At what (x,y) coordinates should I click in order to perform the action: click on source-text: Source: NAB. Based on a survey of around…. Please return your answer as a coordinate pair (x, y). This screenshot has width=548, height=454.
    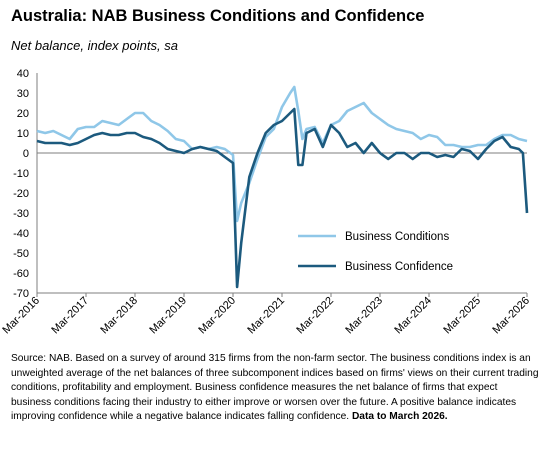
    Looking at the image, I should click on (275, 388).